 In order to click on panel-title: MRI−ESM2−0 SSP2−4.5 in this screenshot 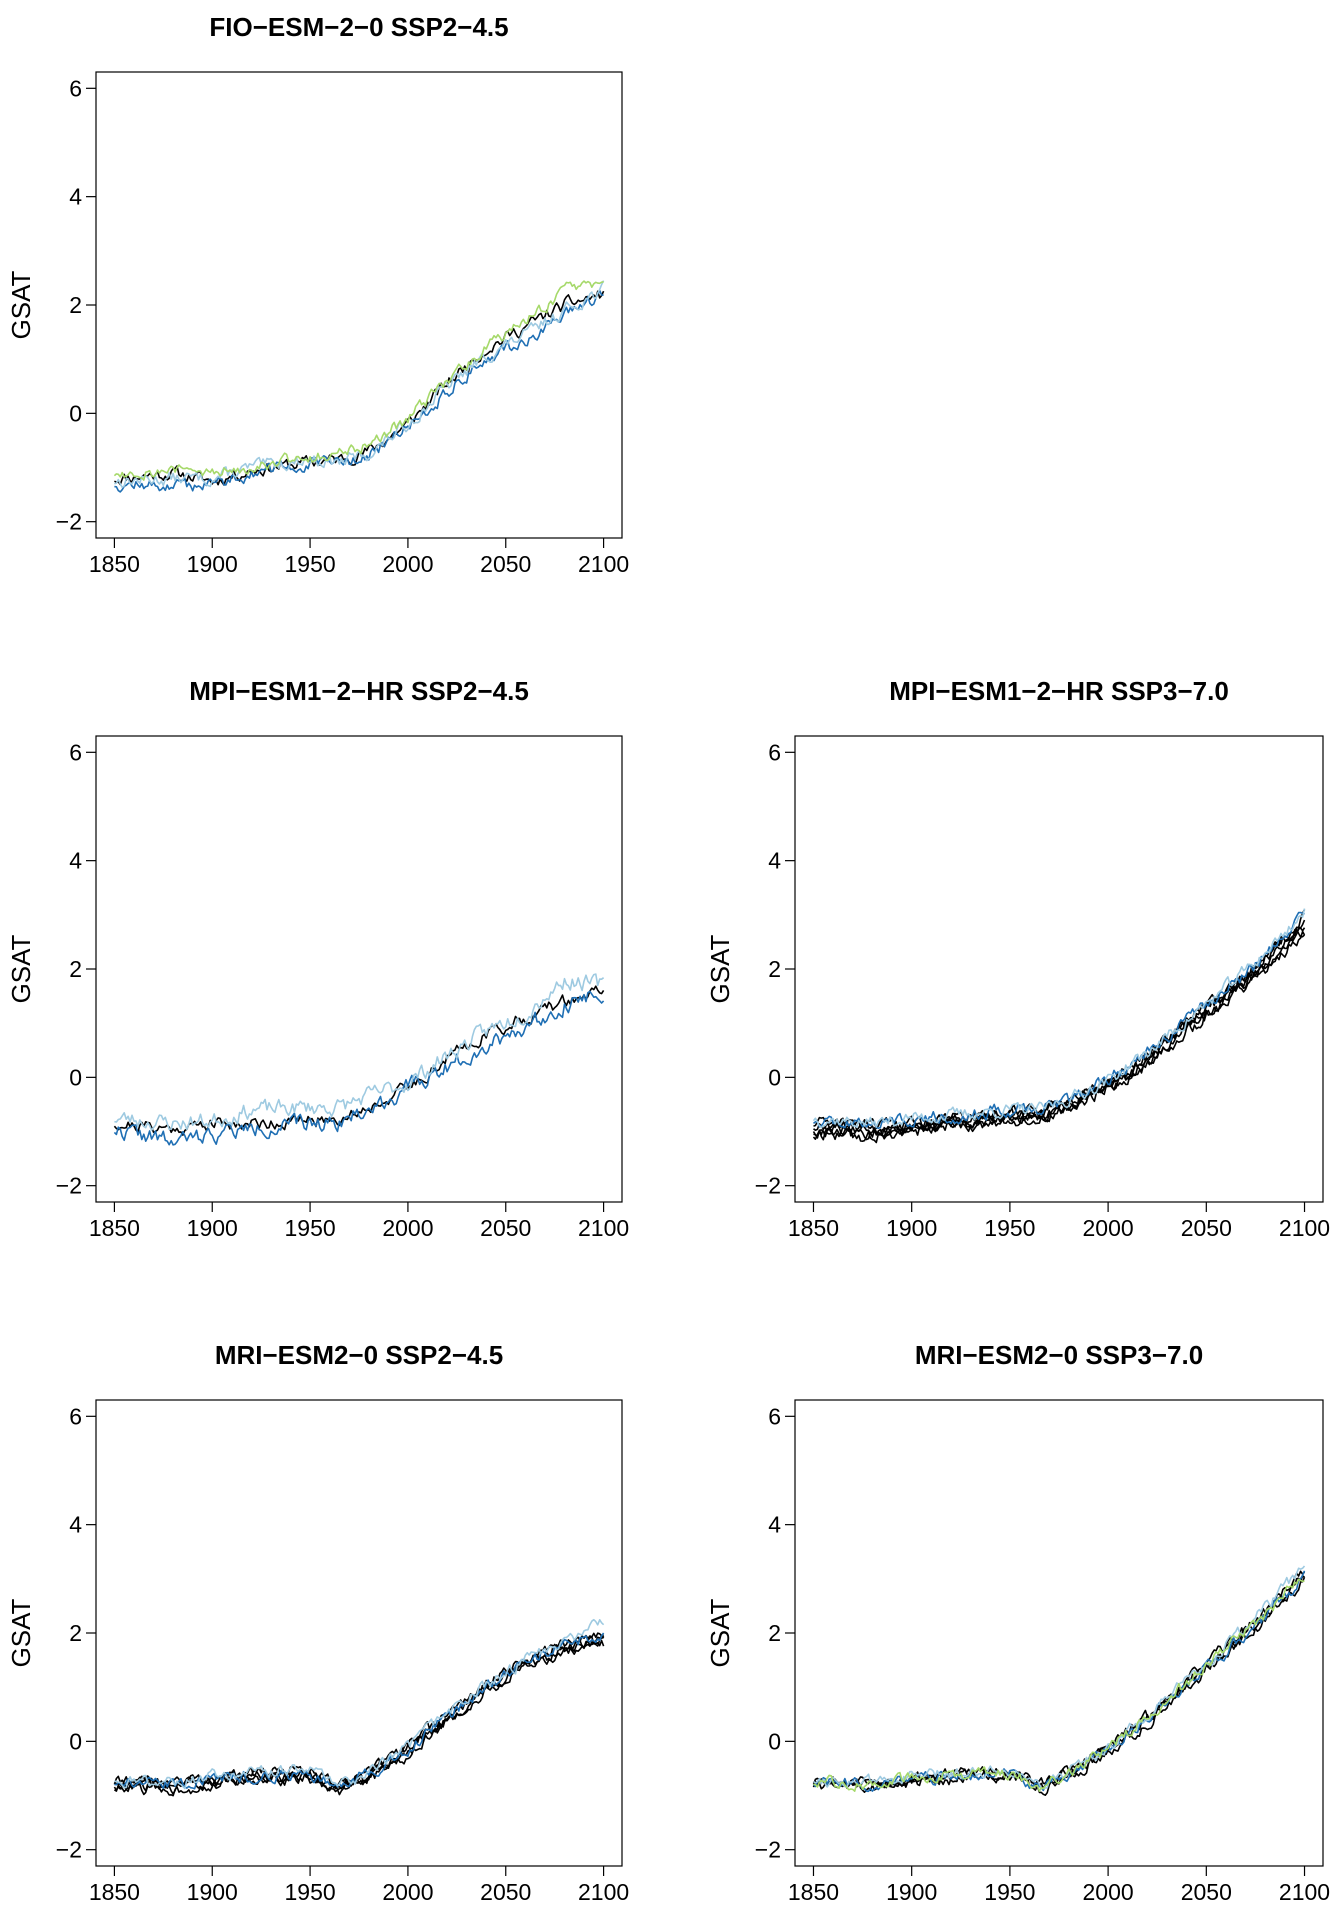, I will do `click(359, 1355)`.